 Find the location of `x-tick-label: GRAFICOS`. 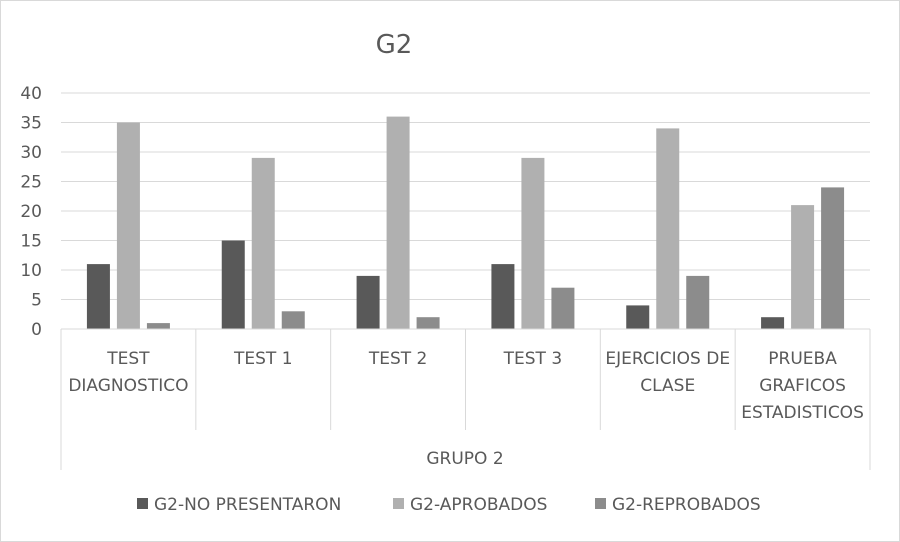

x-tick-label: GRAFICOS is located at coordinates (802, 386).